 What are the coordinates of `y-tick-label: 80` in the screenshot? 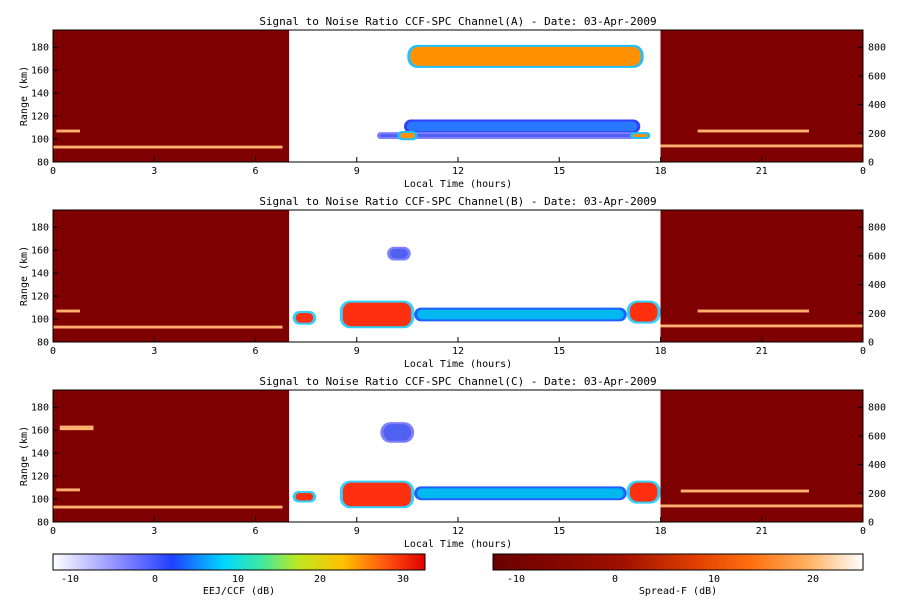 It's located at (43, 343).